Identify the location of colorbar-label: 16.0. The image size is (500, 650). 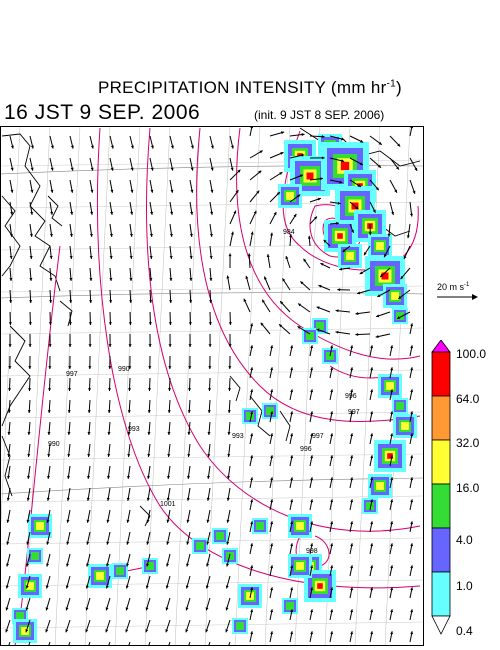
(468, 488).